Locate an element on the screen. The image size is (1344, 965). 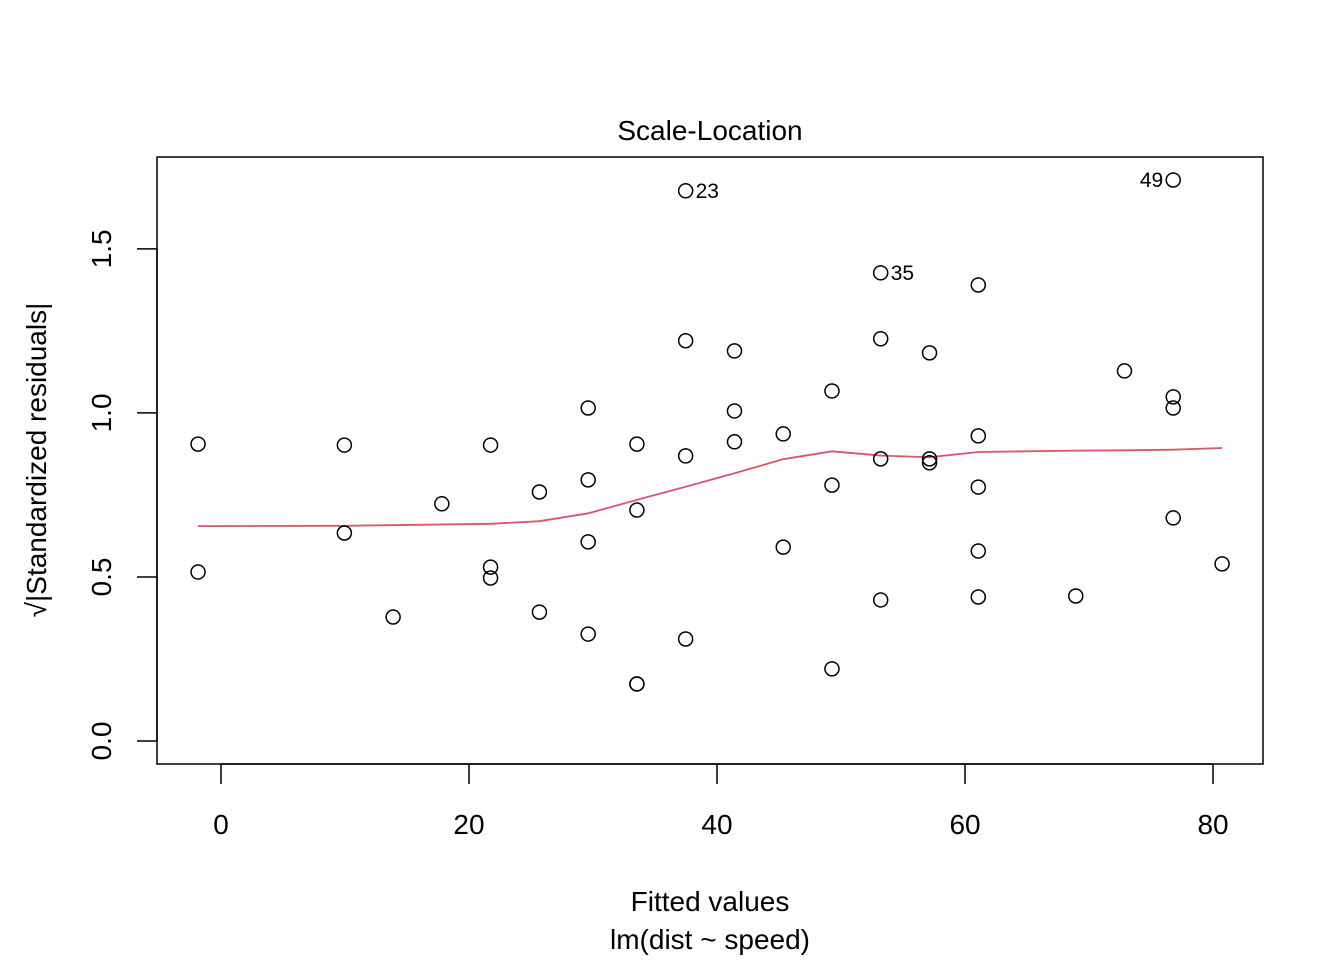
x-axis-subtitle: lm(dist ~ speed) is located at coordinates (710, 939).